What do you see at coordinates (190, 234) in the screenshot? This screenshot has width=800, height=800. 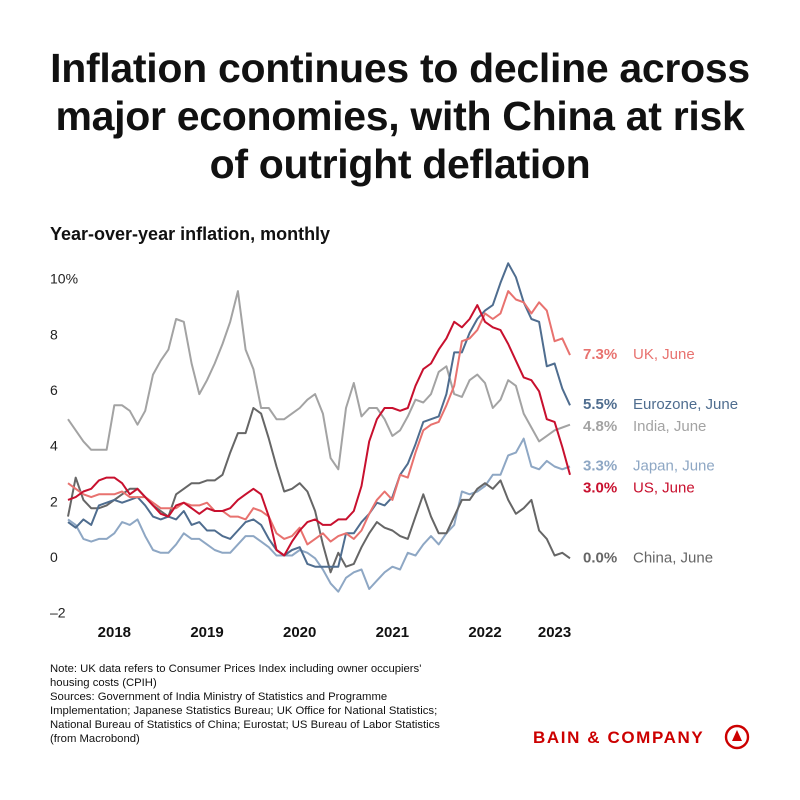 I see `chart-subtitle: Year-over-year inflation, monthly` at bounding box center [190, 234].